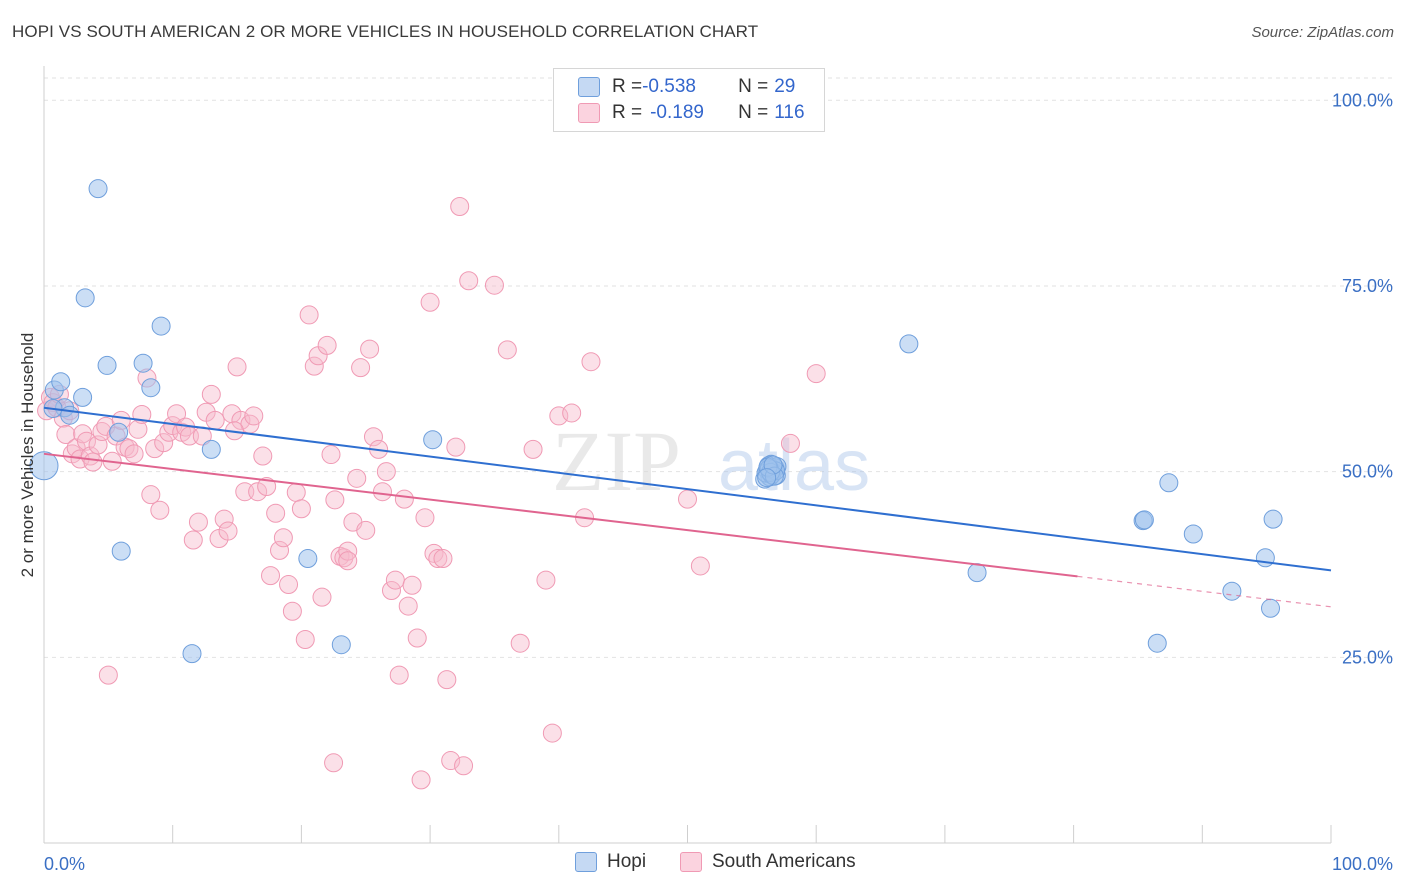 The width and height of the screenshot is (1406, 892). I want to click on y-axis-label: 2 or more Vehicles in Household, so click(27, 455).